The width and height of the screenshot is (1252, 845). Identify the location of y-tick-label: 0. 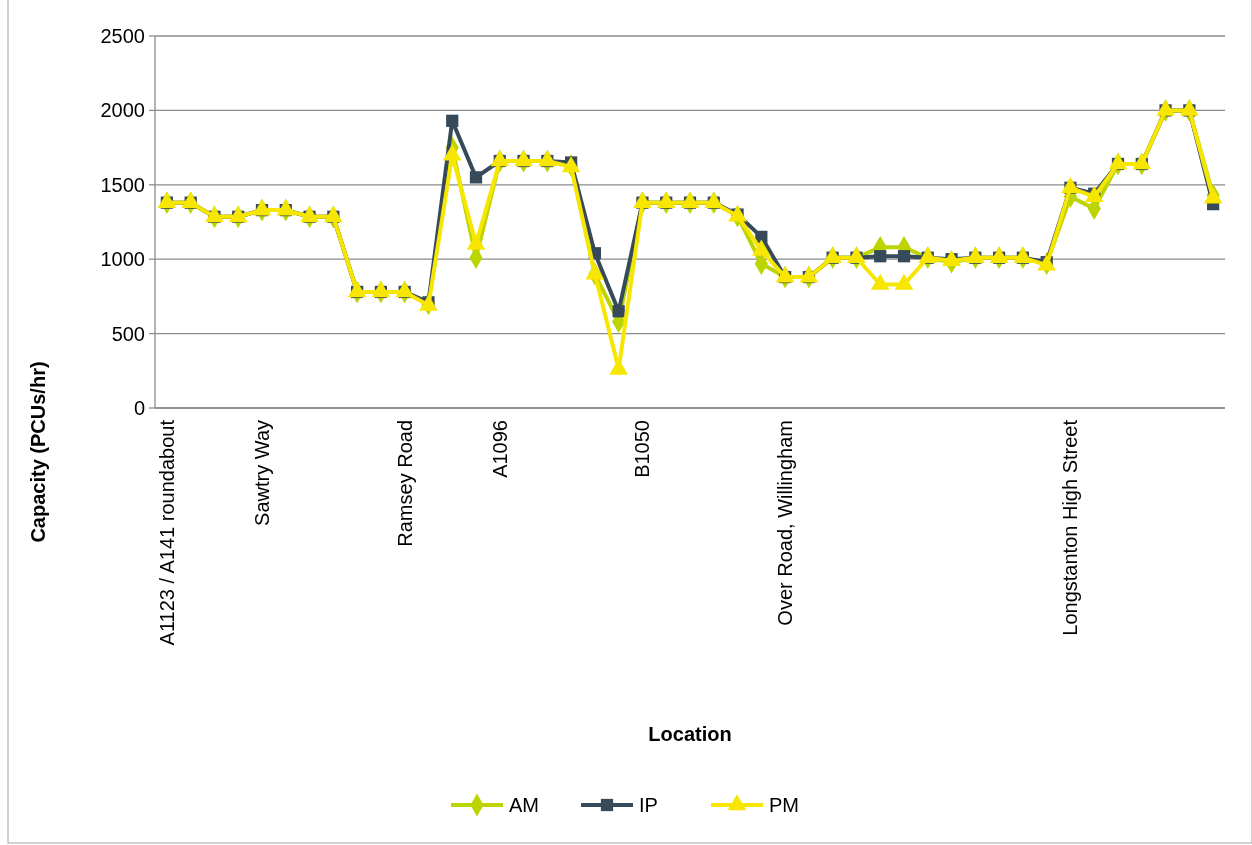
(139, 408).